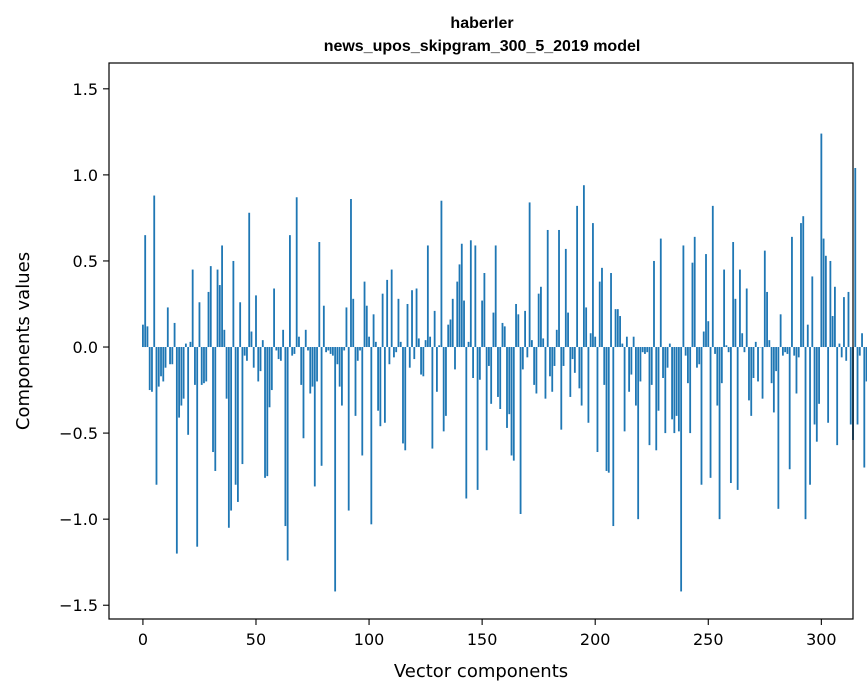 The width and height of the screenshot is (867, 696). Describe the element at coordinates (708, 639) in the screenshot. I see `x-tick-label: 250` at that location.